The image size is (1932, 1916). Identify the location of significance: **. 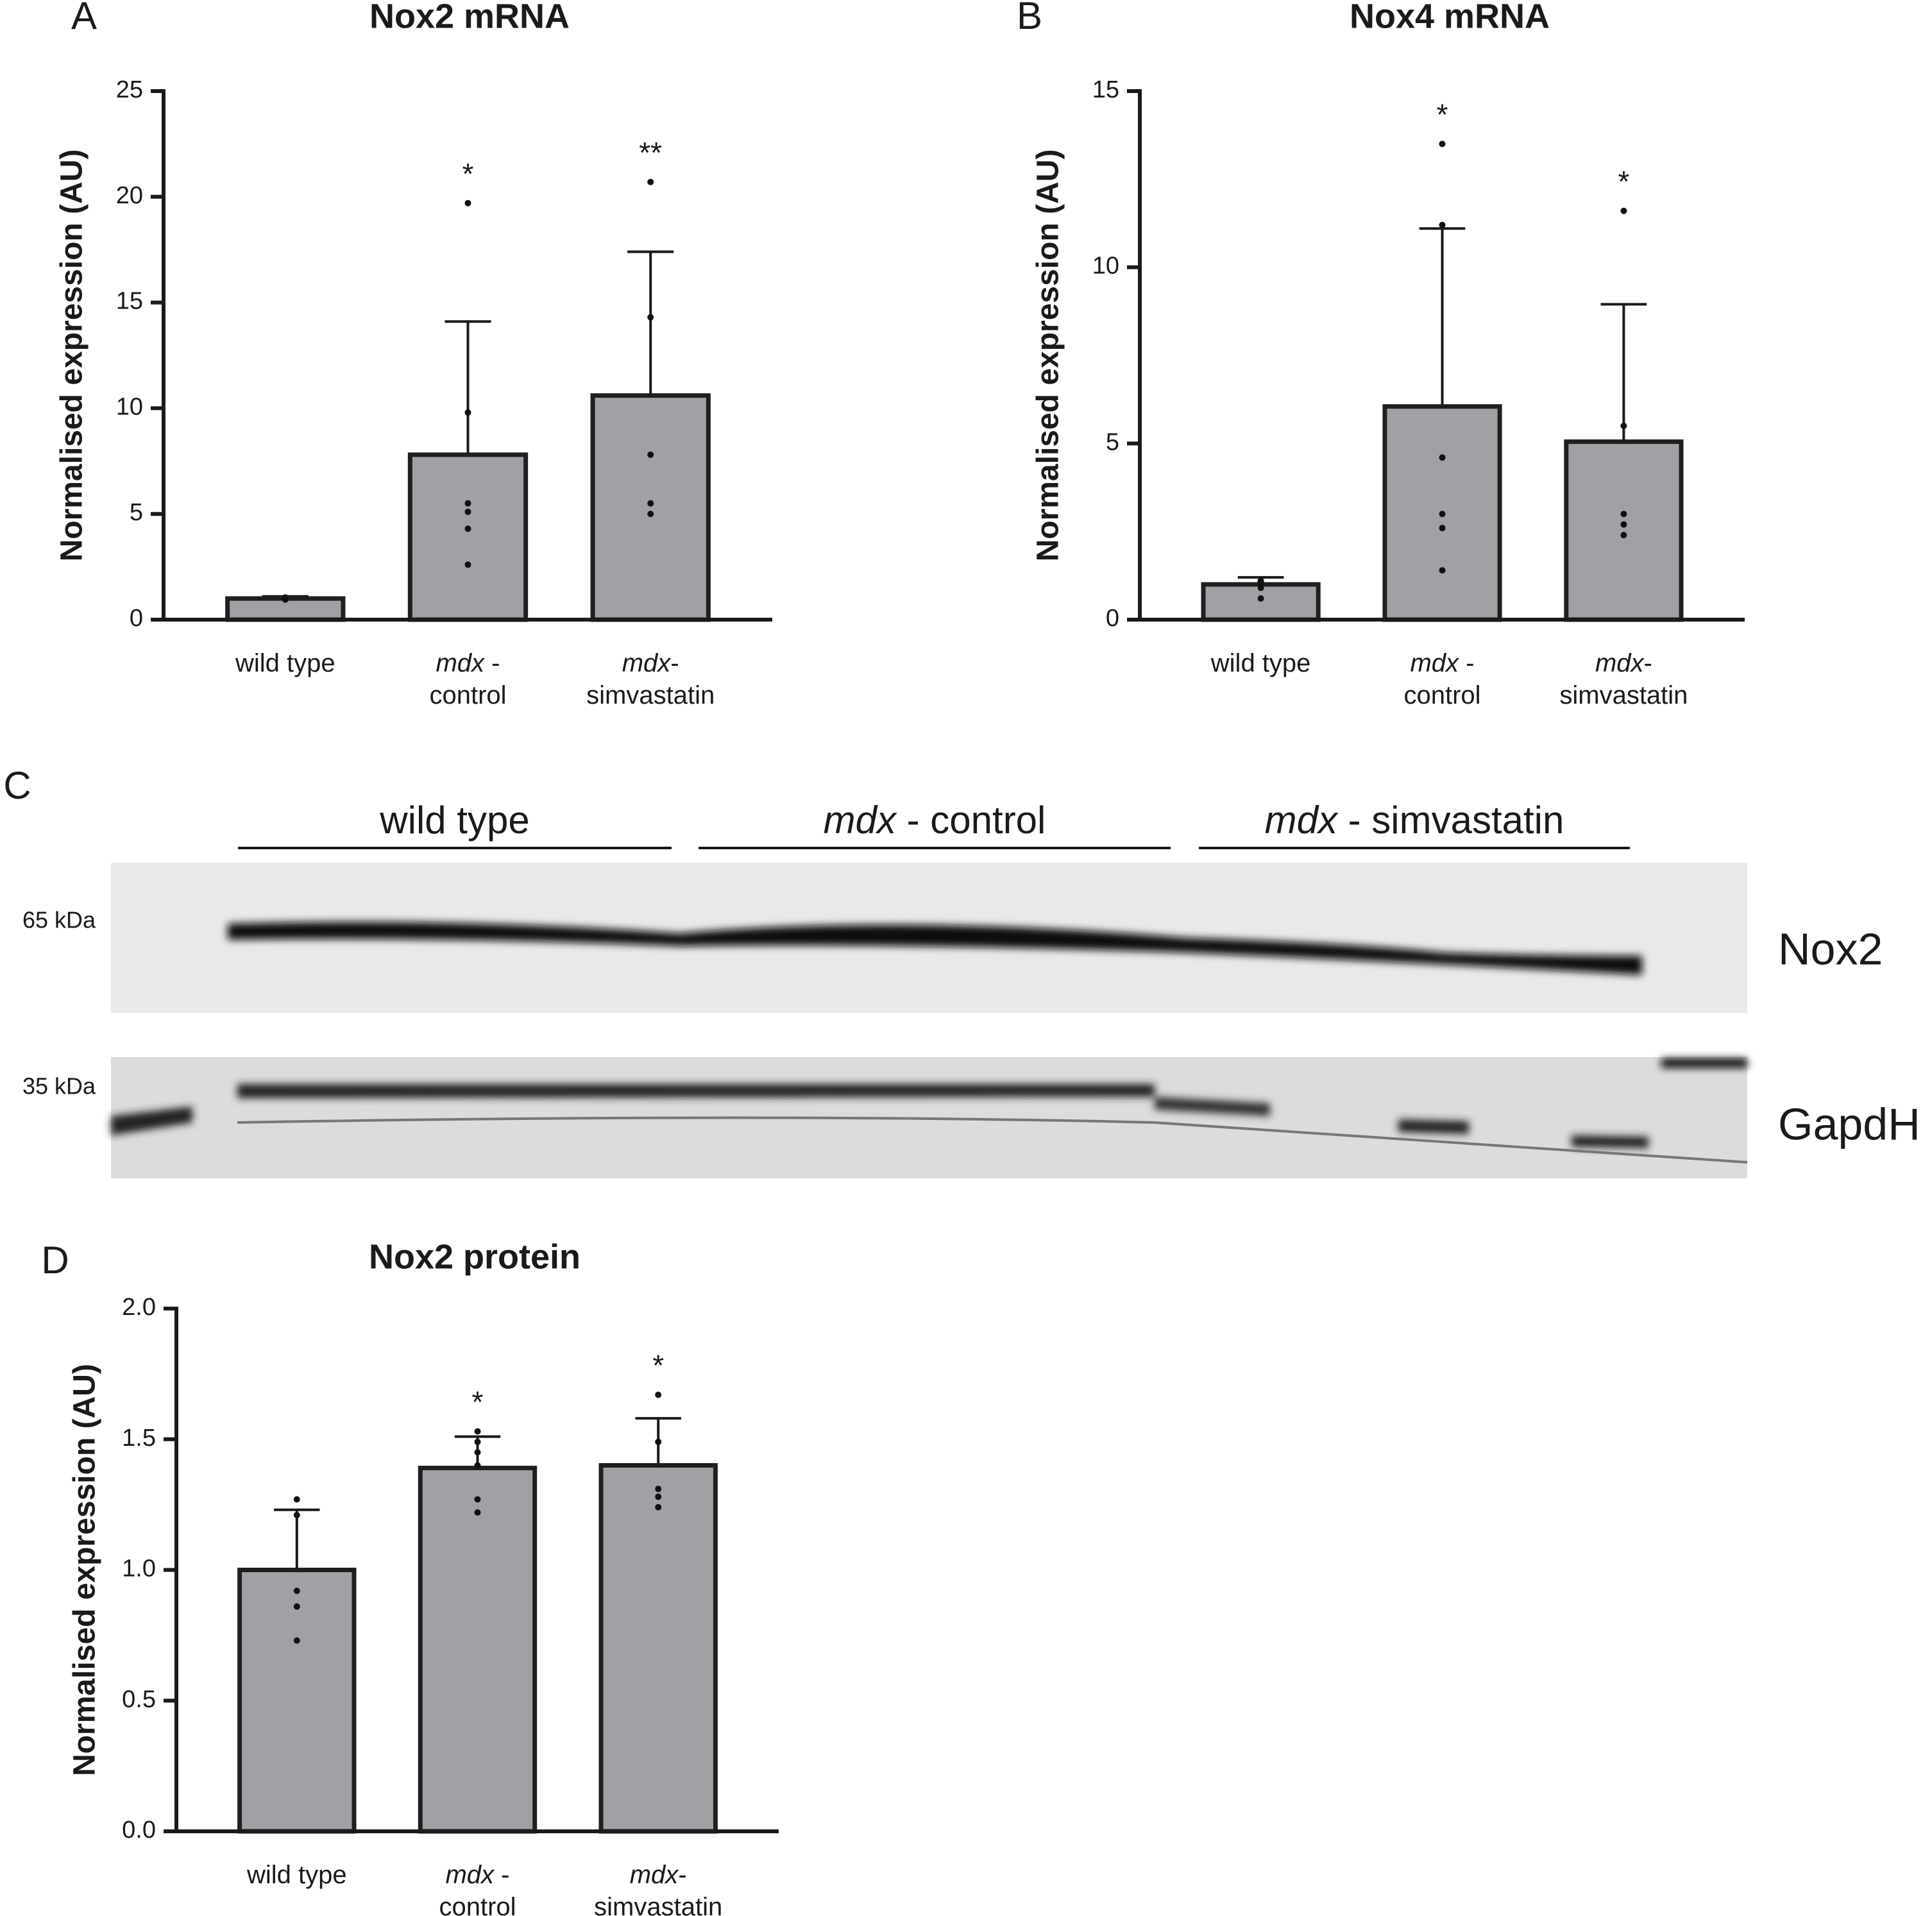
(650, 152).